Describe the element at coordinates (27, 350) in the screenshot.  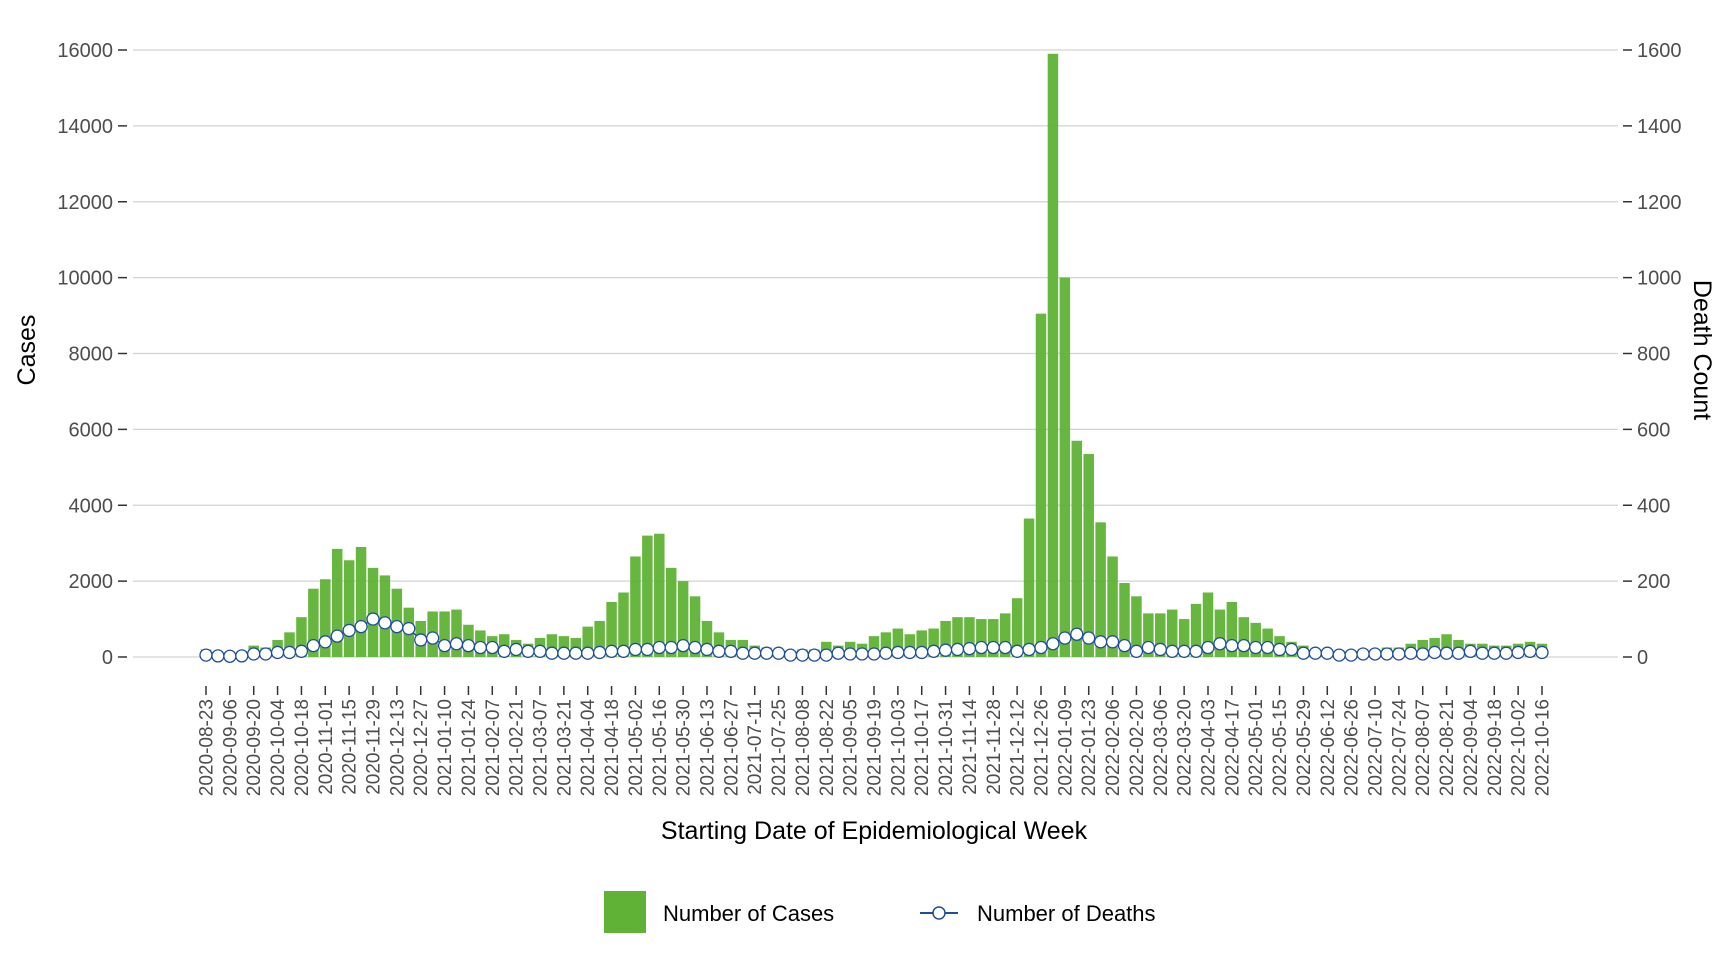
I see `y-axis-title: Cases` at that location.